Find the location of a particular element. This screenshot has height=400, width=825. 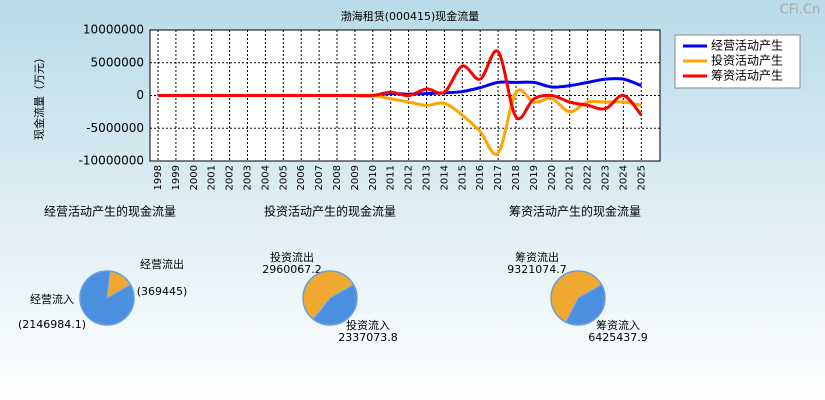

pie-title: 筹资活动产生的现金流量 is located at coordinates (575, 211).